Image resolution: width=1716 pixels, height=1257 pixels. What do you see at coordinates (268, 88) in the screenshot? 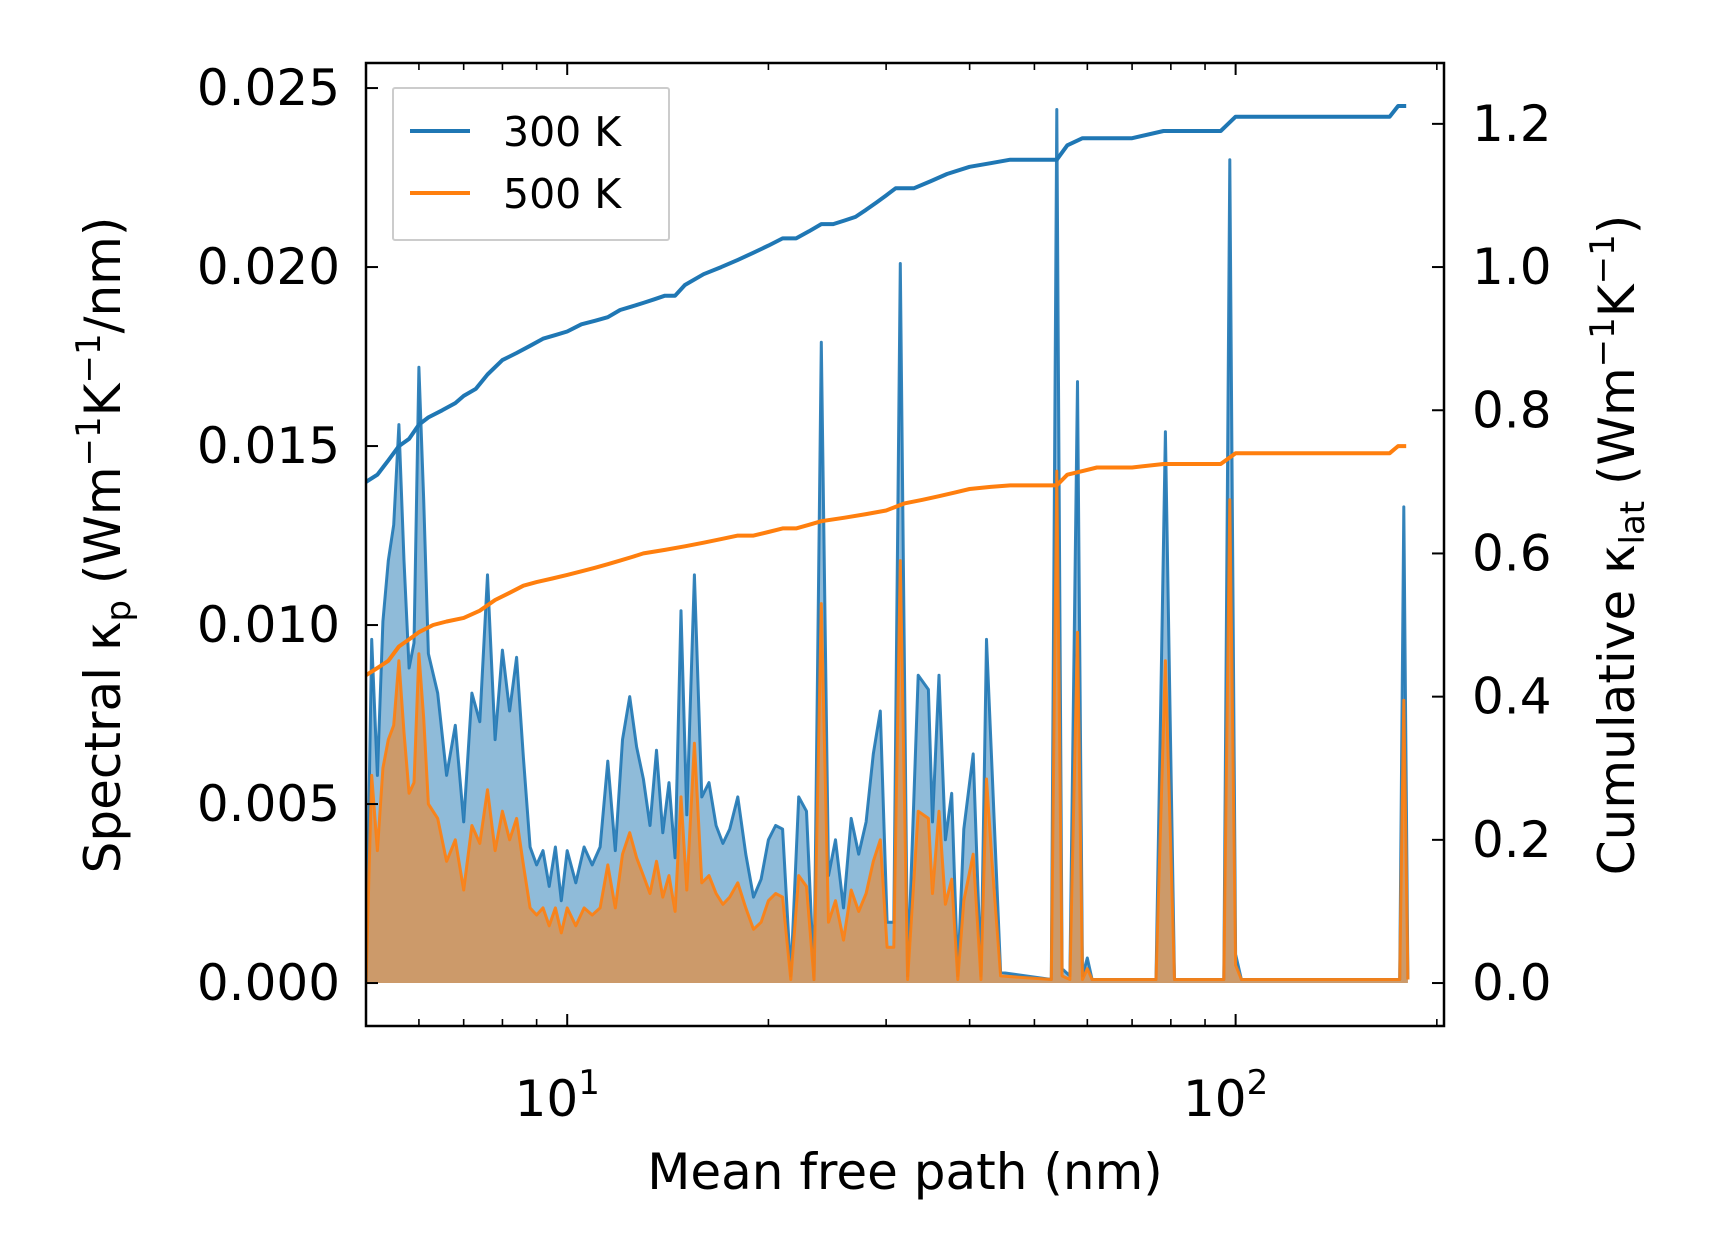
I see `y-left-tick-label: 0.025` at bounding box center [268, 88].